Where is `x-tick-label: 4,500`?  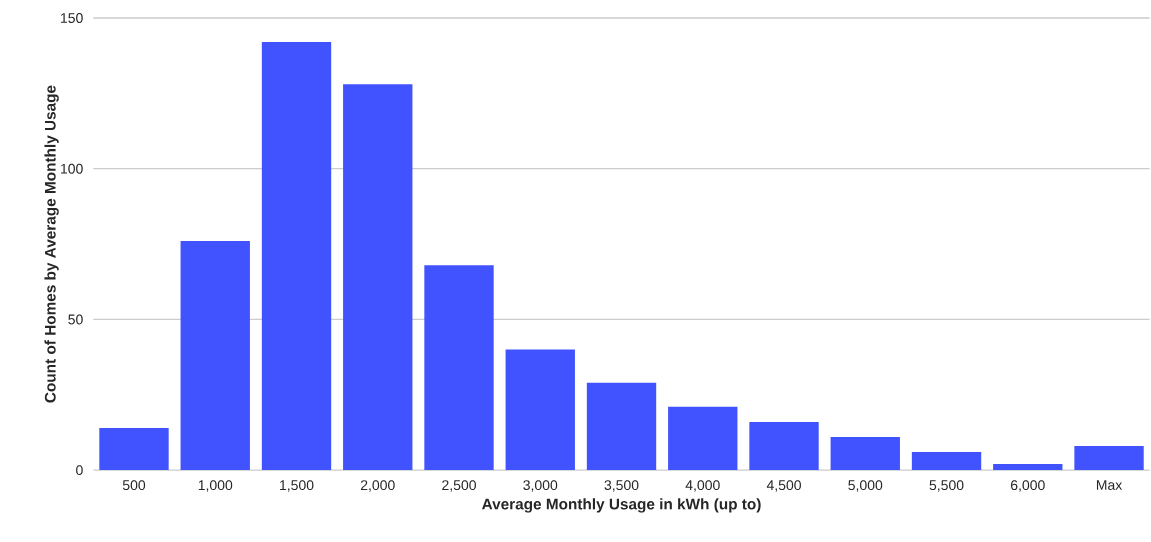
x-tick-label: 4,500 is located at coordinates (783, 486).